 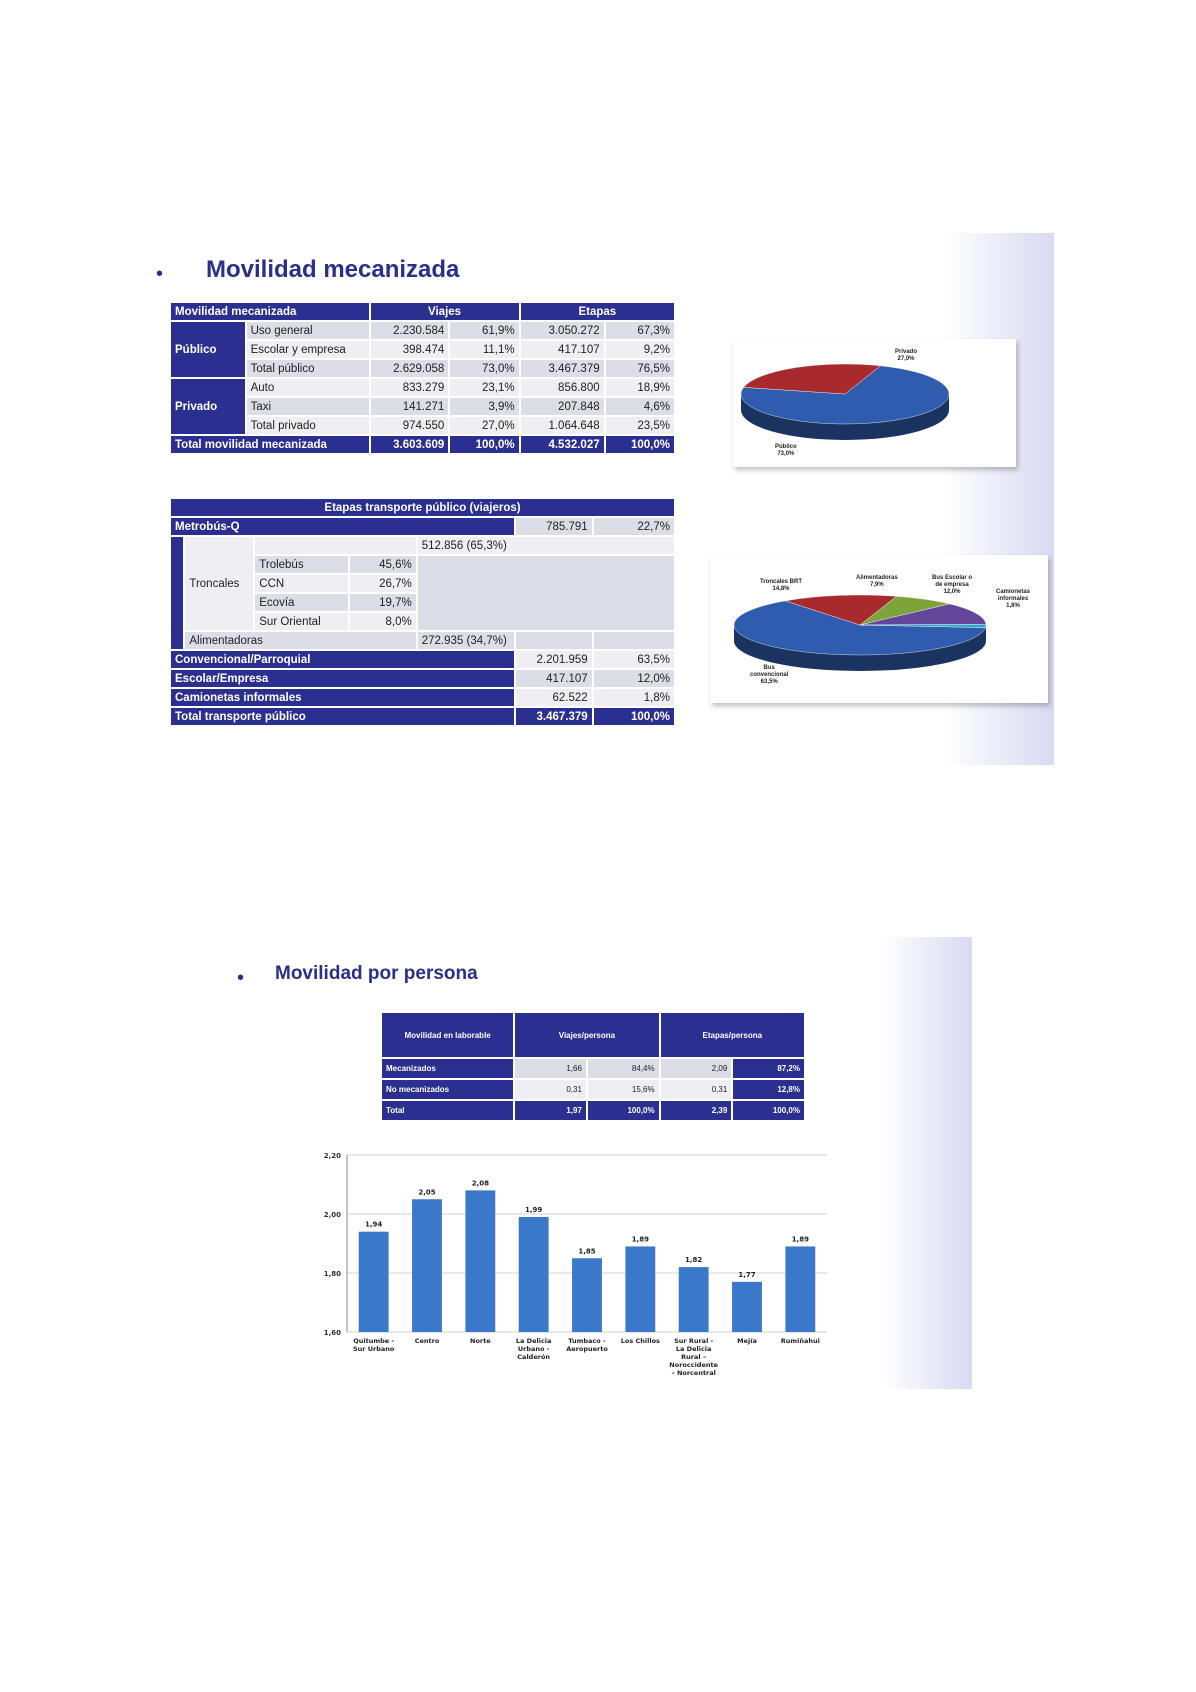 What do you see at coordinates (593, 1089) in the screenshot?
I see `table-row: No mecanizados 0,31 15,6% 0,31 12,8%` at bounding box center [593, 1089].